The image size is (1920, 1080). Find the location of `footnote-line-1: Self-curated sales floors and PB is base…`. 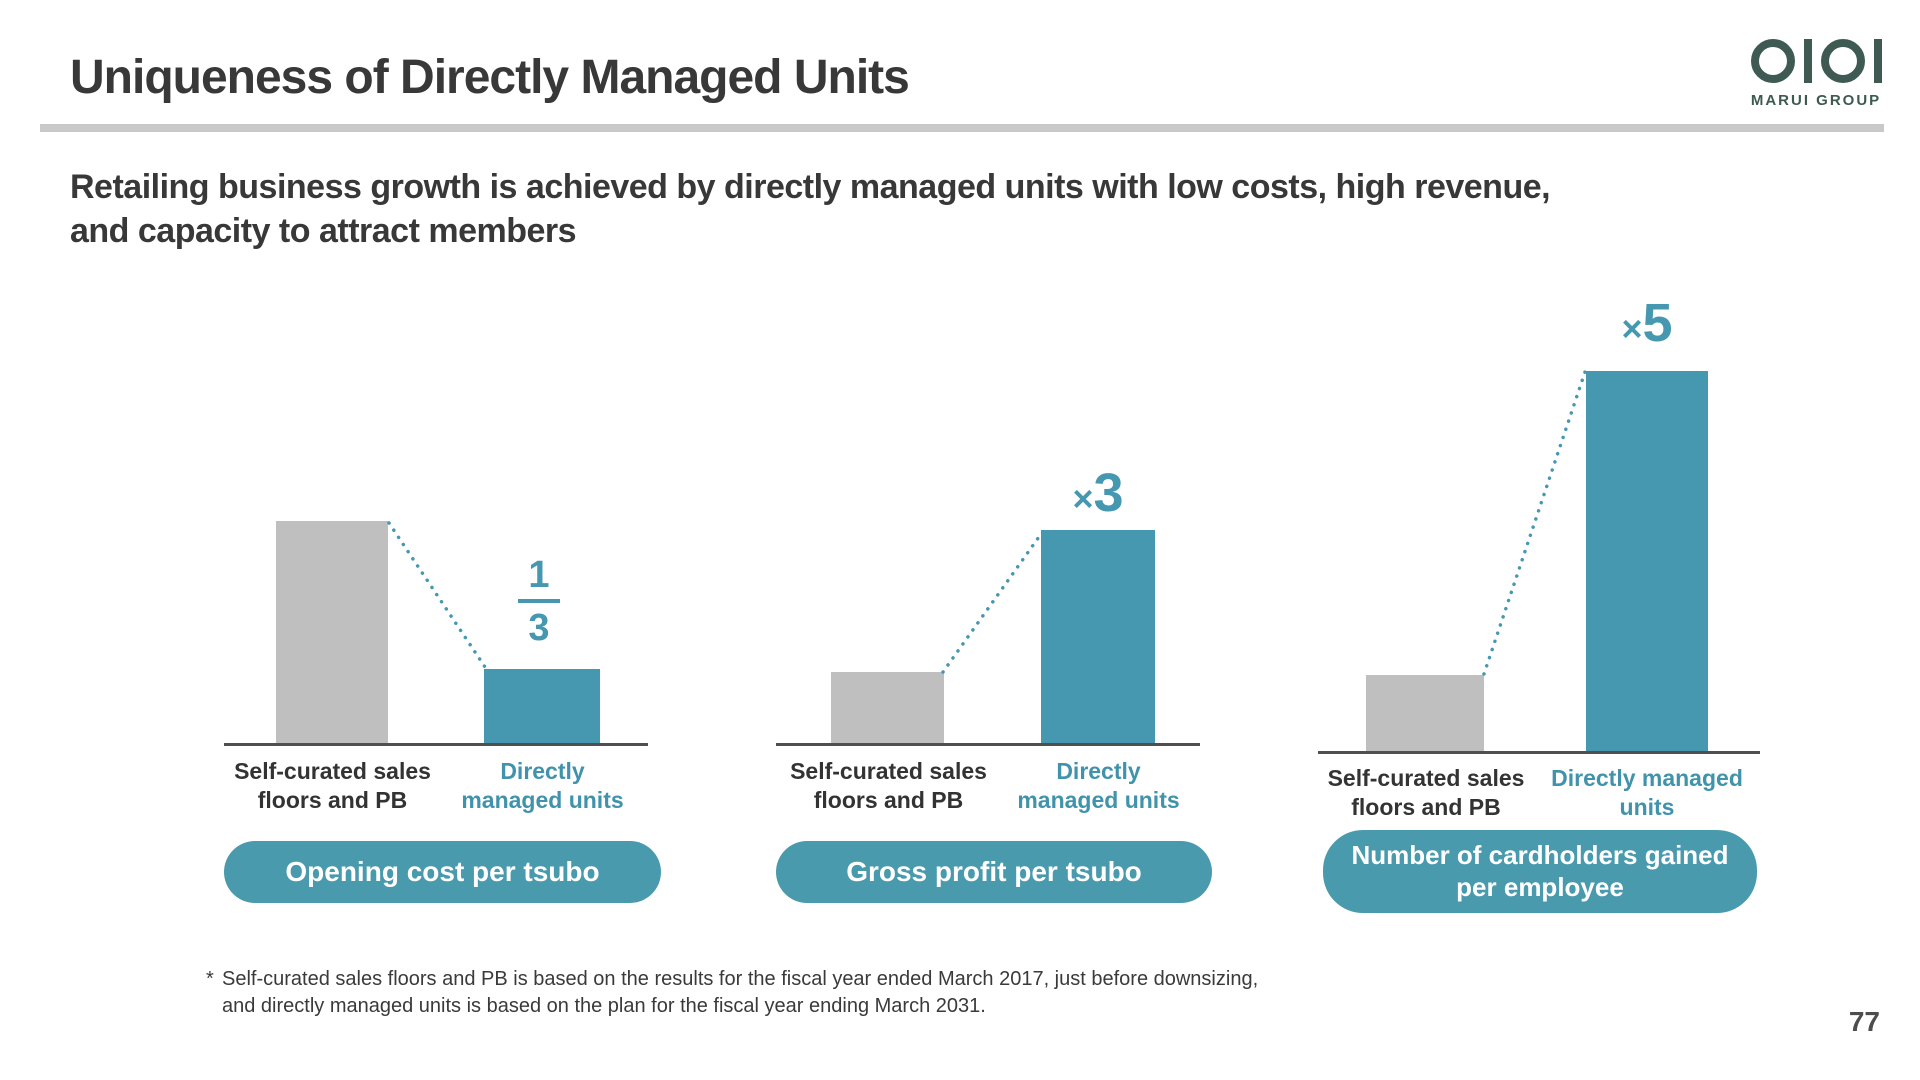

footnote-line-1: Self-curated sales floors and PB is base… is located at coordinates (740, 979).